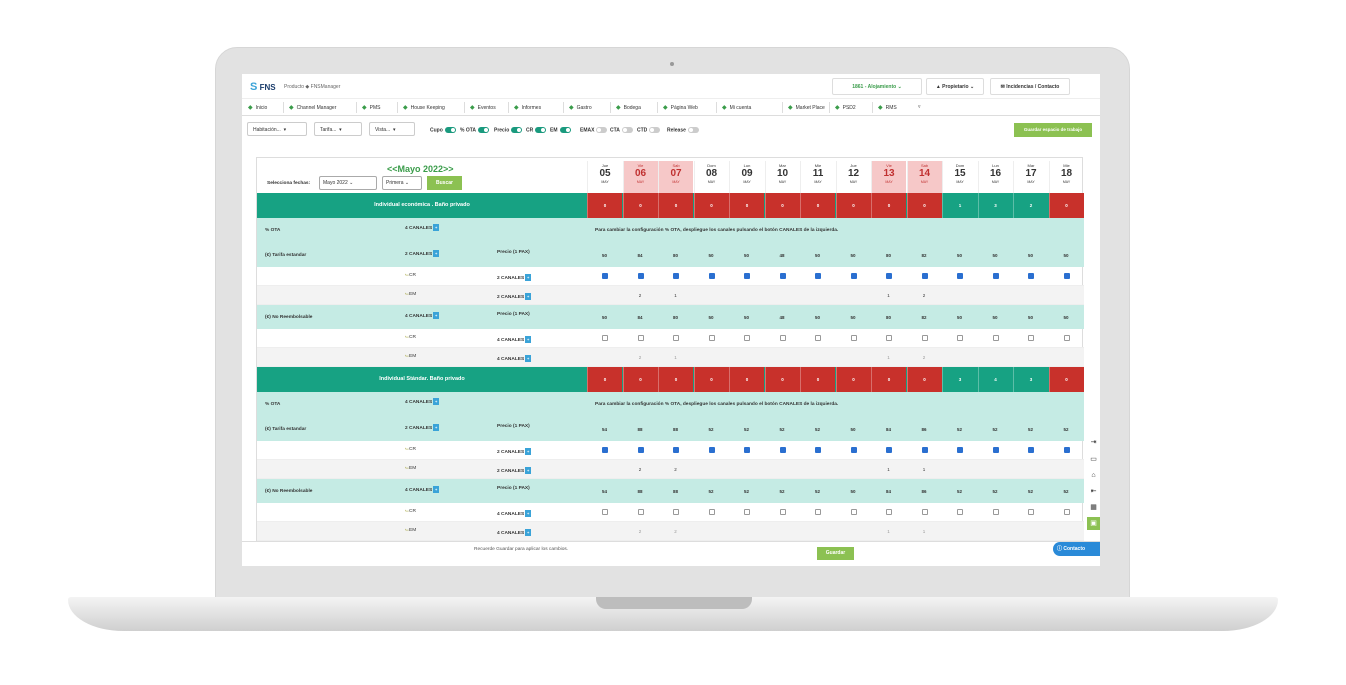  What do you see at coordinates (514, 296) in the screenshot?
I see `channel-channels-button: 2 CANALES +` at bounding box center [514, 296].